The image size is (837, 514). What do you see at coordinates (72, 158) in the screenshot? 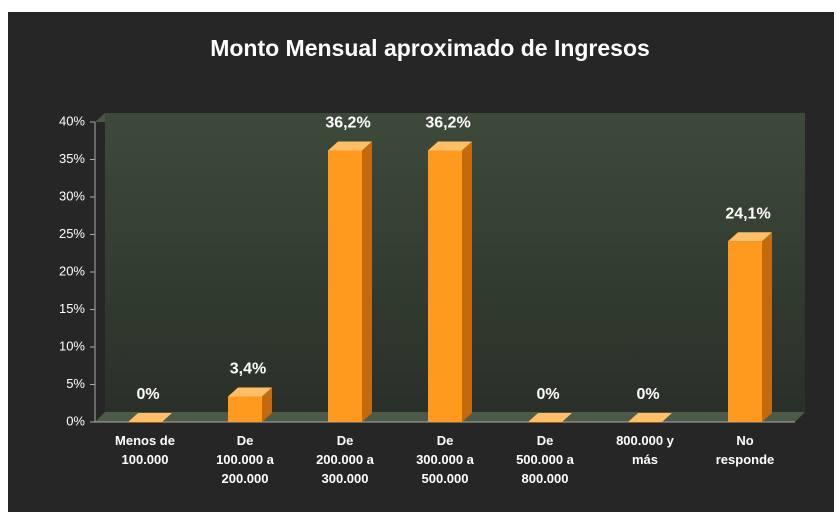
I see `y-tick-label: 35%` at bounding box center [72, 158].